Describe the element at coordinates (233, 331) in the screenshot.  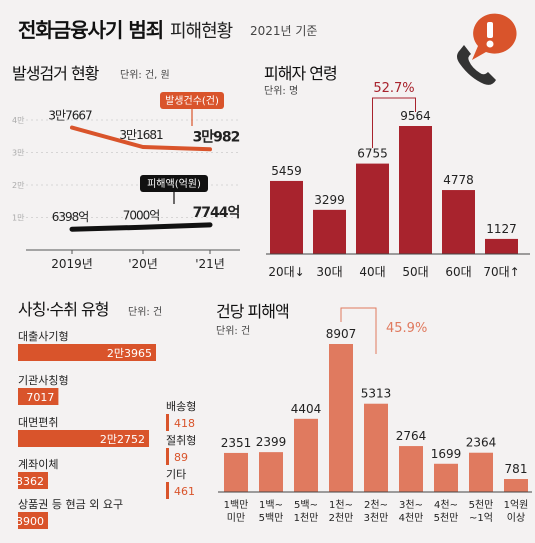
I see `section4-unit: 단위: 건` at that location.